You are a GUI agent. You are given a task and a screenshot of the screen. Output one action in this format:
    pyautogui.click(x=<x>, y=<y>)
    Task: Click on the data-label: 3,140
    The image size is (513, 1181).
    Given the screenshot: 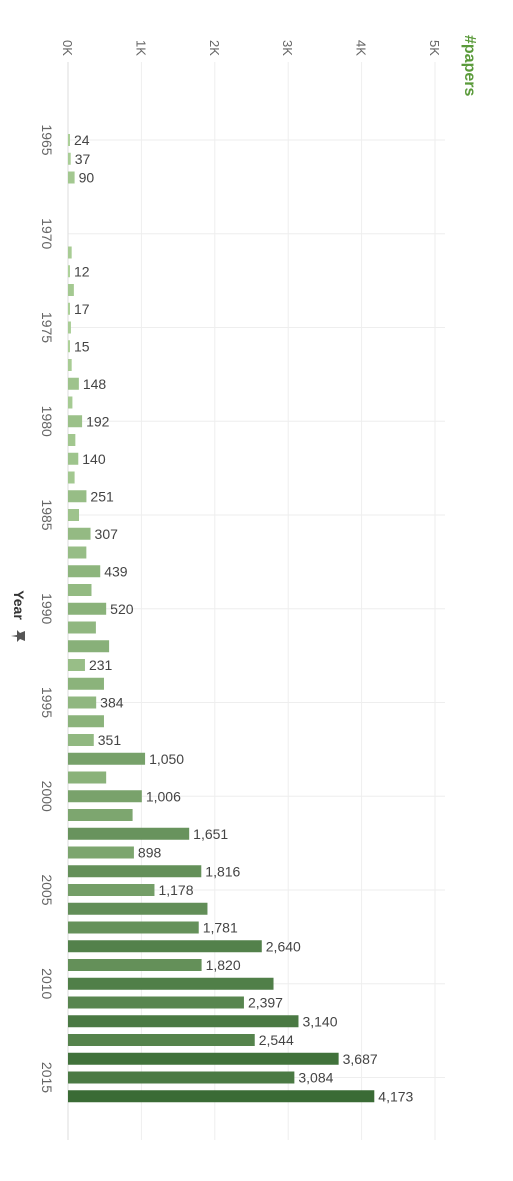 What is the action you would take?
    pyautogui.click(x=319, y=1021)
    